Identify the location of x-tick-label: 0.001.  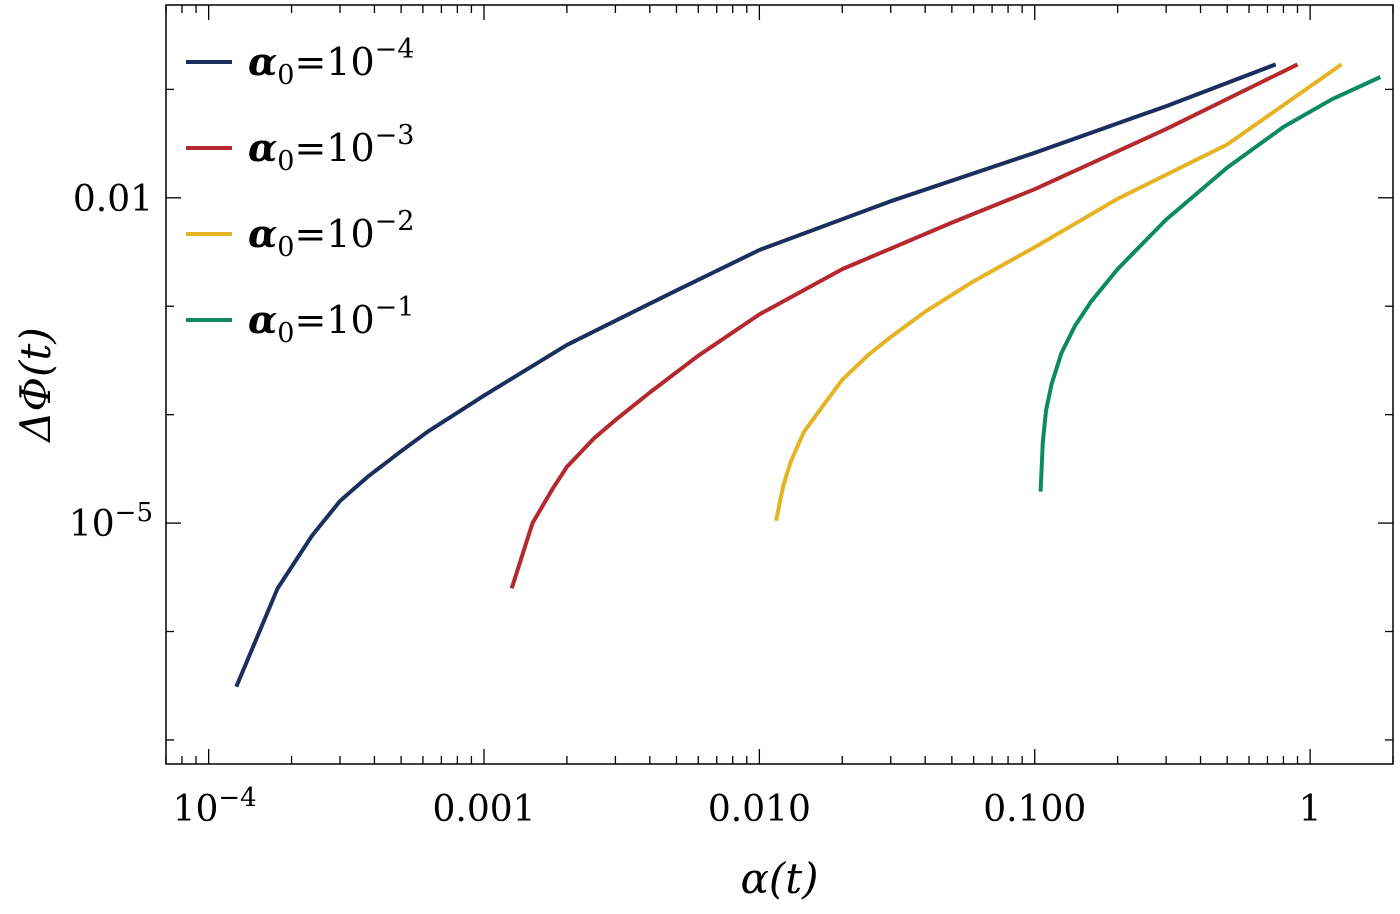
(483, 809).